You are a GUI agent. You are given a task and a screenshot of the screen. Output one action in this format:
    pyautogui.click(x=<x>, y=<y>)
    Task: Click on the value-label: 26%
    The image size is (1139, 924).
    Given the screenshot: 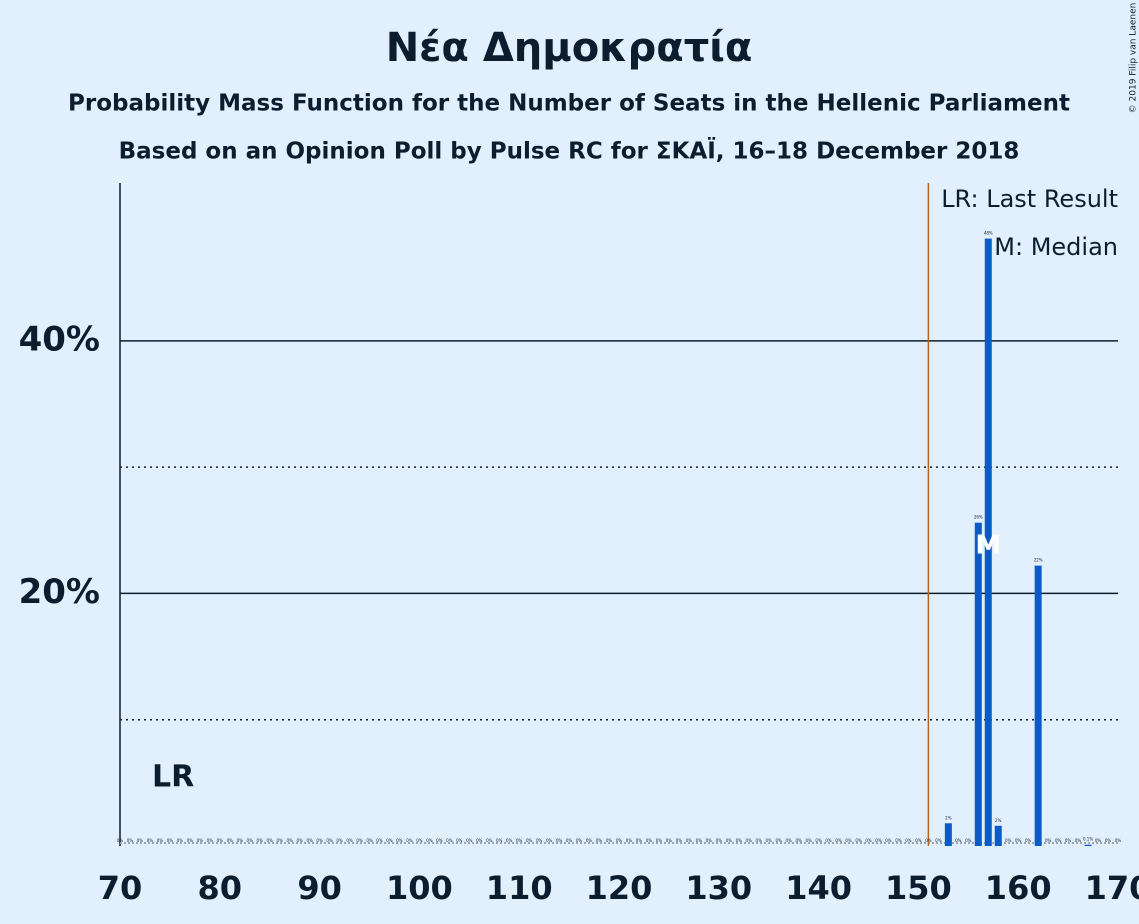 What is the action you would take?
    pyautogui.click(x=978, y=517)
    